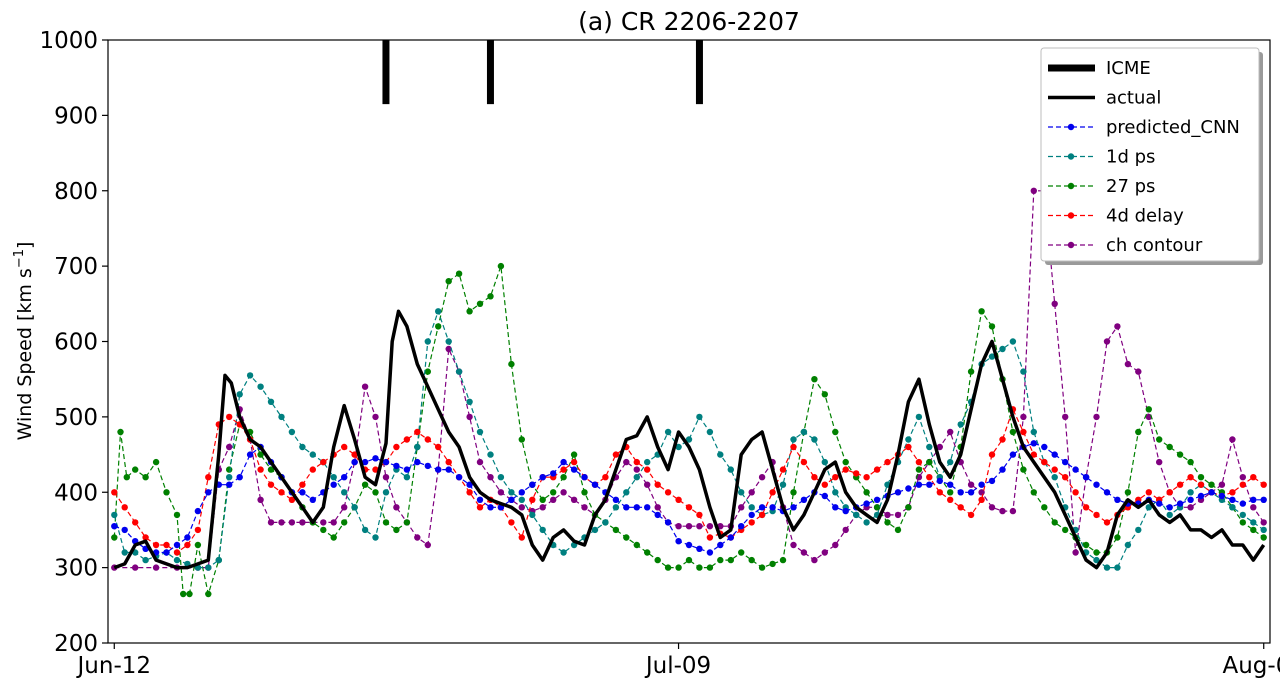 The width and height of the screenshot is (1280, 692). I want to click on x-axis: Jun-12 Jul-09 Aug-06, so click(678, 661).